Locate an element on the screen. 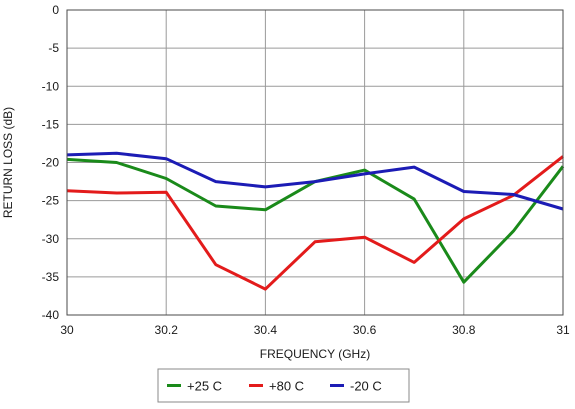  x-tick-label: 30 is located at coordinates (67, 330).